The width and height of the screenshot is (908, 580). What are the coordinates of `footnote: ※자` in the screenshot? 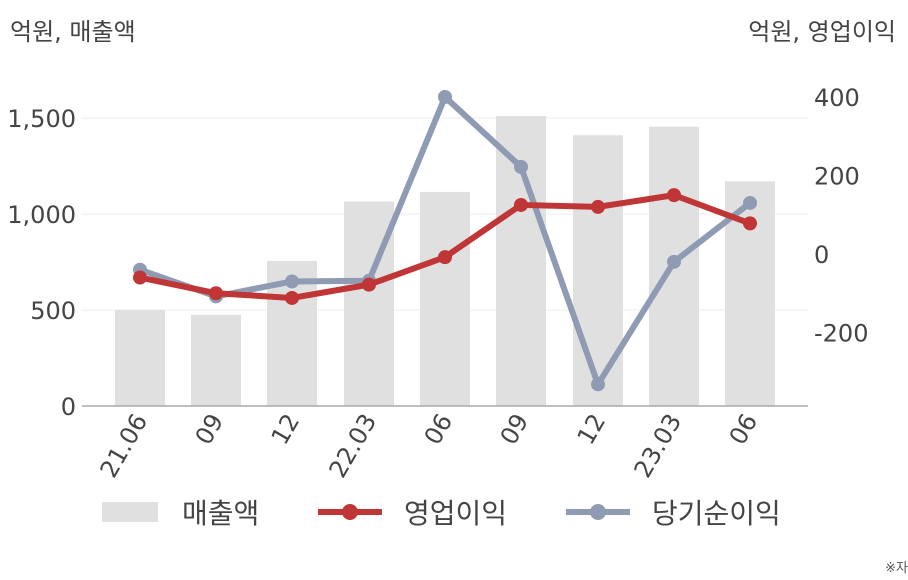 It's located at (896, 568).